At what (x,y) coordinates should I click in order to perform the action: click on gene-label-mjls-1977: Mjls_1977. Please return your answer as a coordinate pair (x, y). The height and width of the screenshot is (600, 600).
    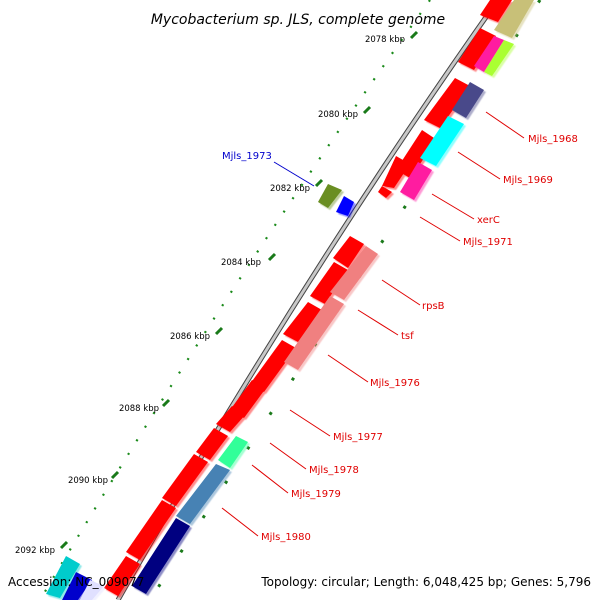
    Looking at the image, I should click on (358, 437).